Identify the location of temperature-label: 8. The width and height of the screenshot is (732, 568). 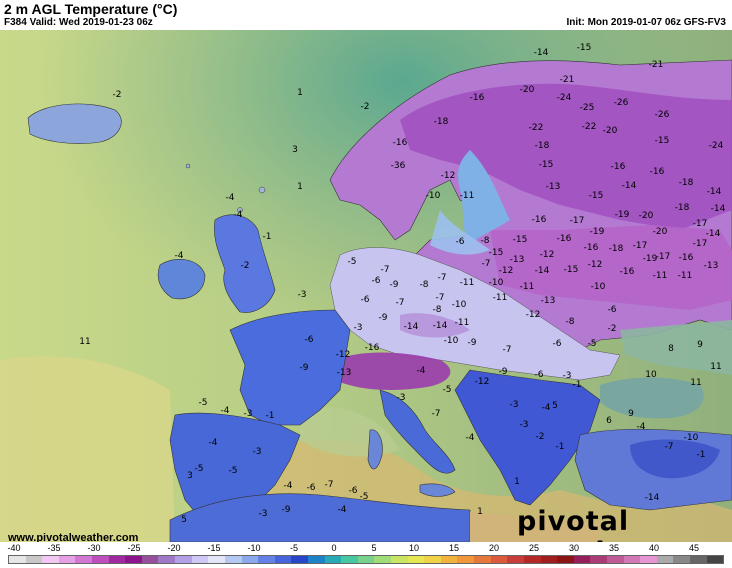
(671, 349).